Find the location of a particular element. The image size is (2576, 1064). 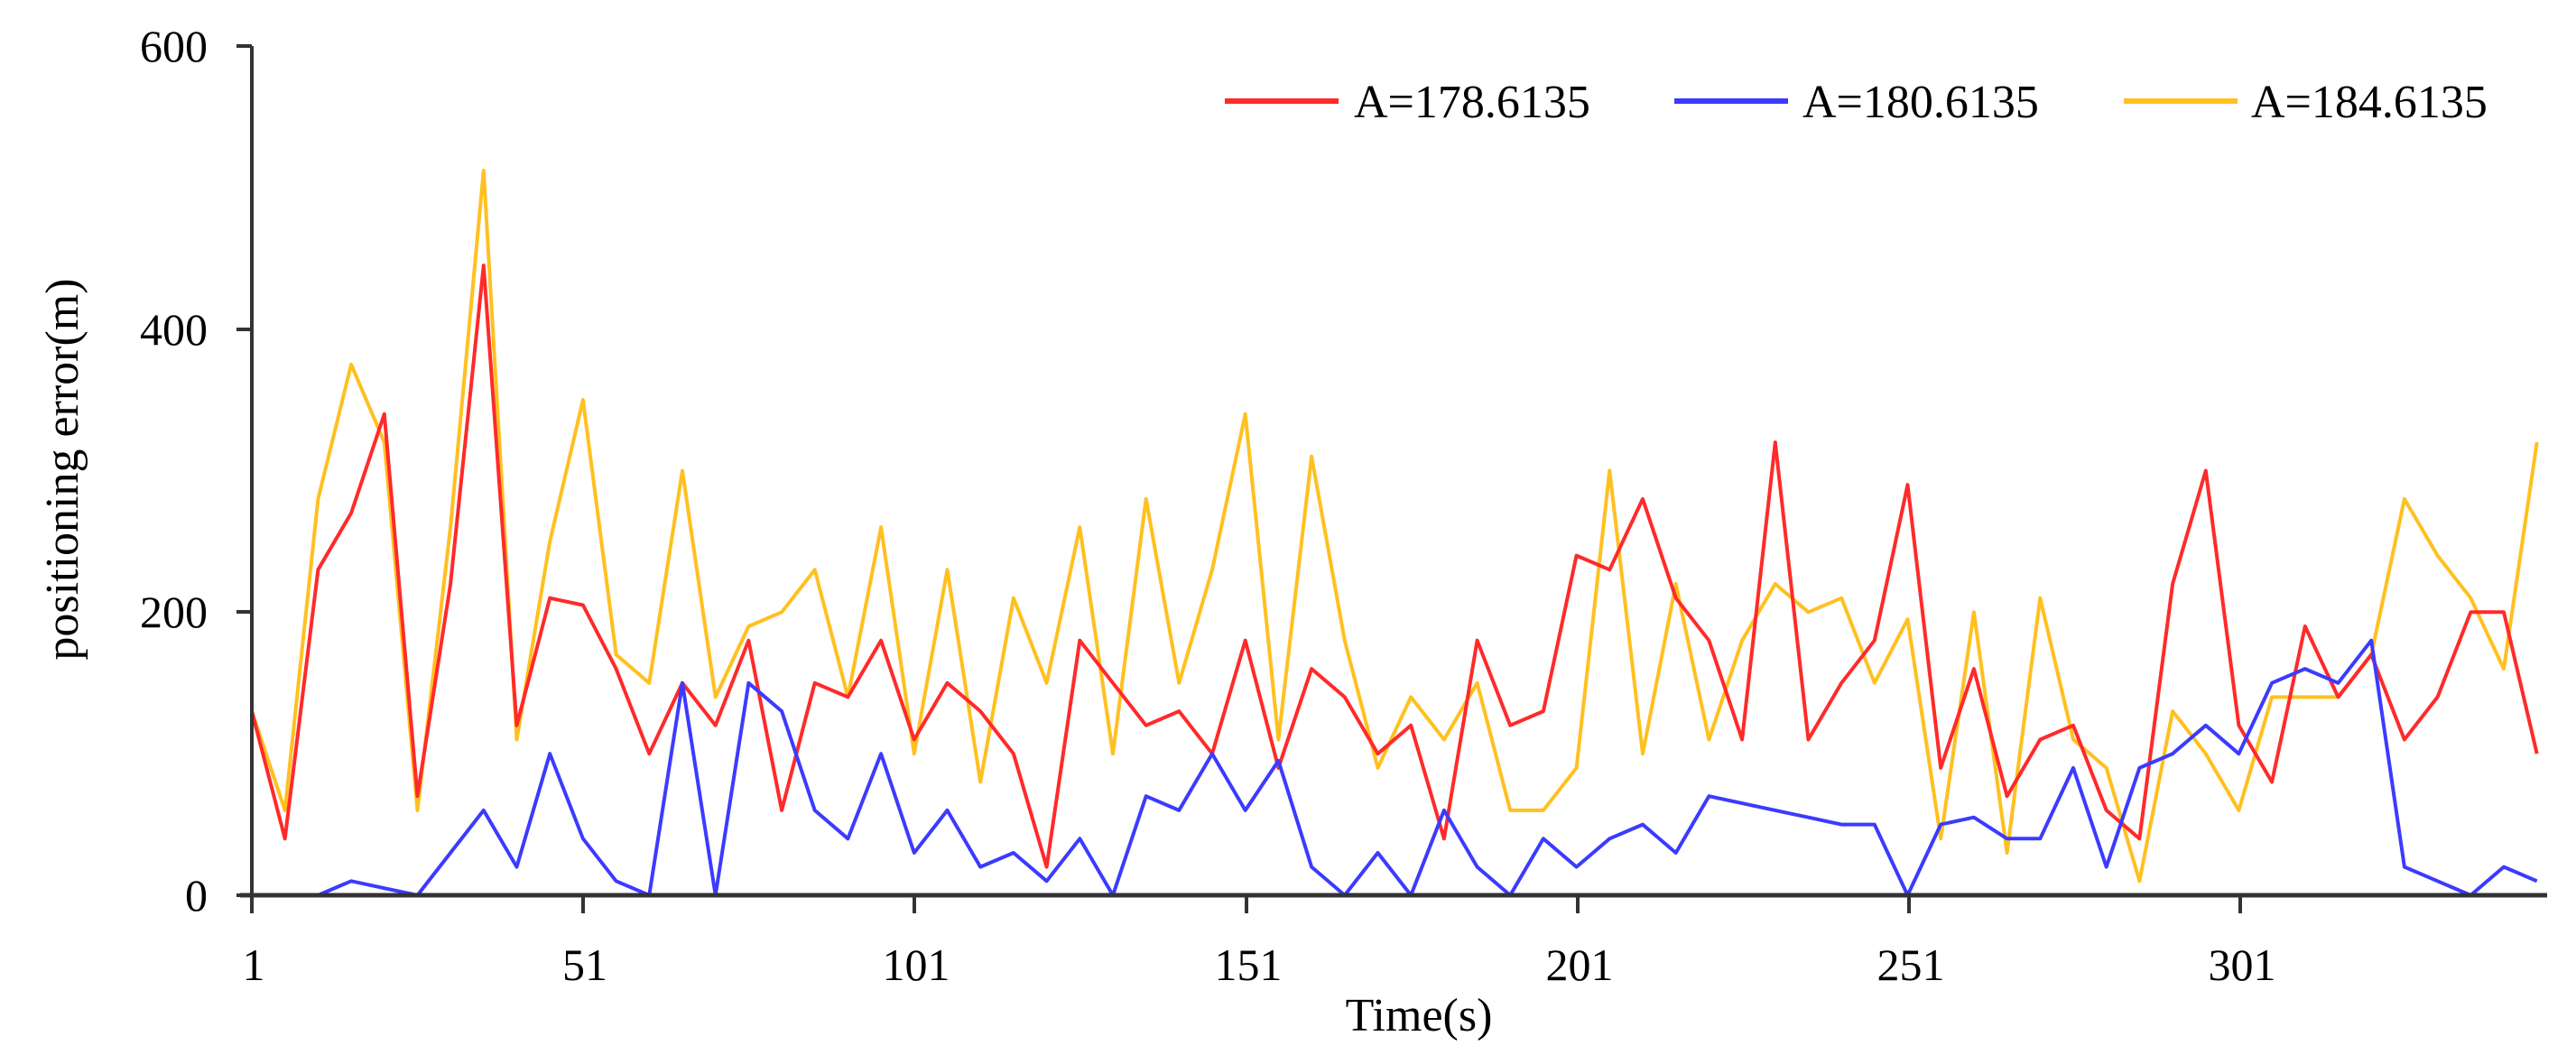

x-tick-label: 201 is located at coordinates (1580, 964).